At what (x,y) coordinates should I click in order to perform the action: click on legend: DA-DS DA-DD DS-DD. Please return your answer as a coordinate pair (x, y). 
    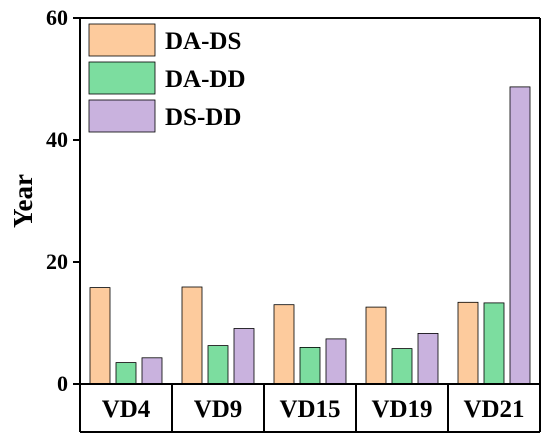
    Looking at the image, I should click on (167, 78).